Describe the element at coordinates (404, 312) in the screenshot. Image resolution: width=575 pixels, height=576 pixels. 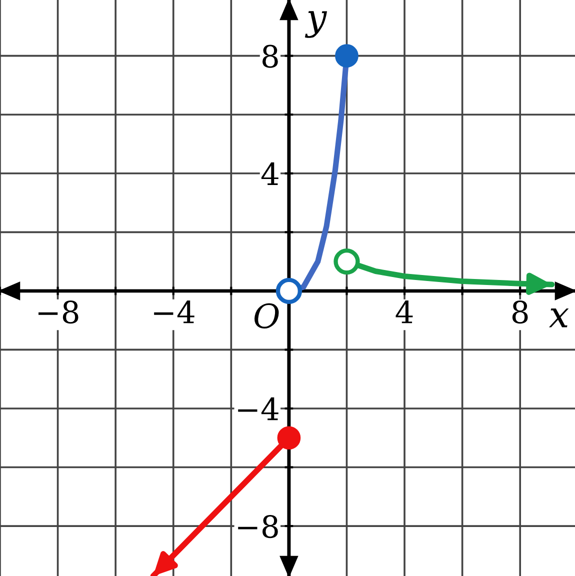
I see `x-tick-label: 4` at that location.